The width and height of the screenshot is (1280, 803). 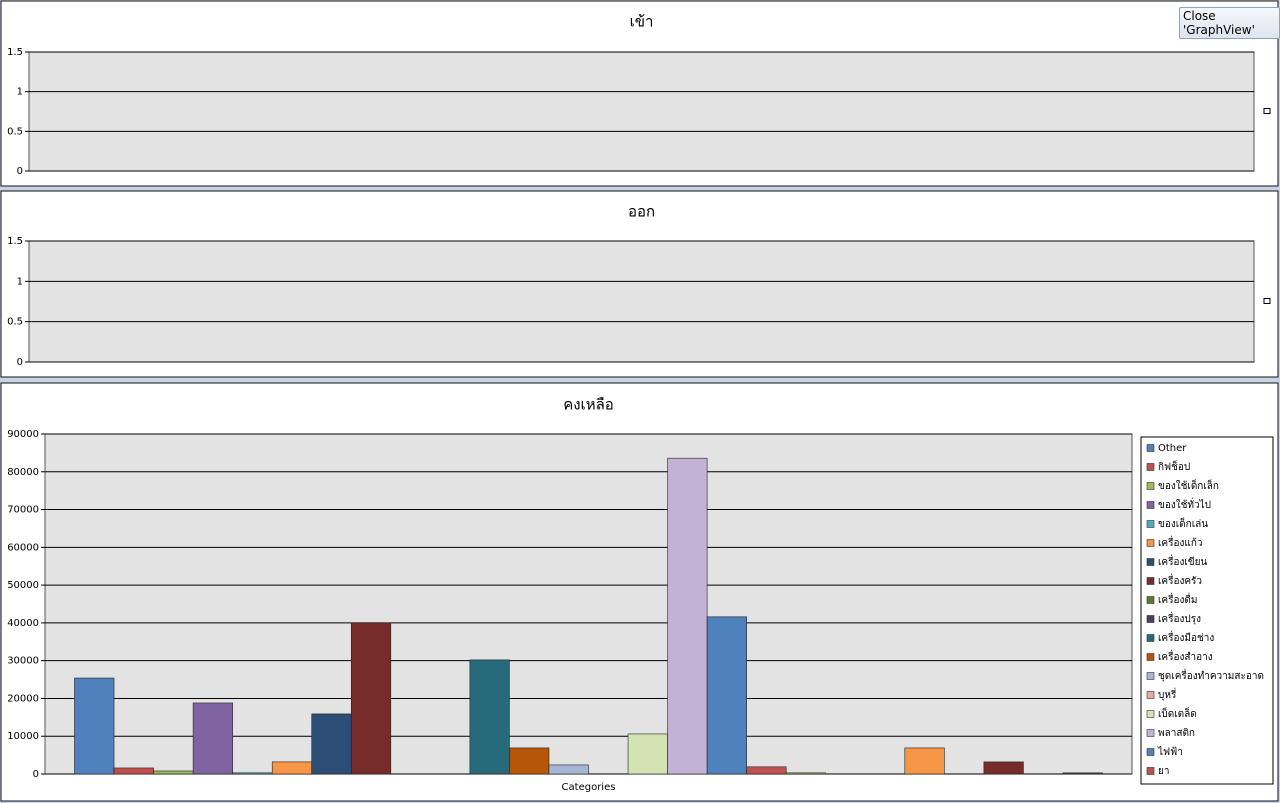 I want to click on y-tick-label: 50000, so click(x=23, y=585).